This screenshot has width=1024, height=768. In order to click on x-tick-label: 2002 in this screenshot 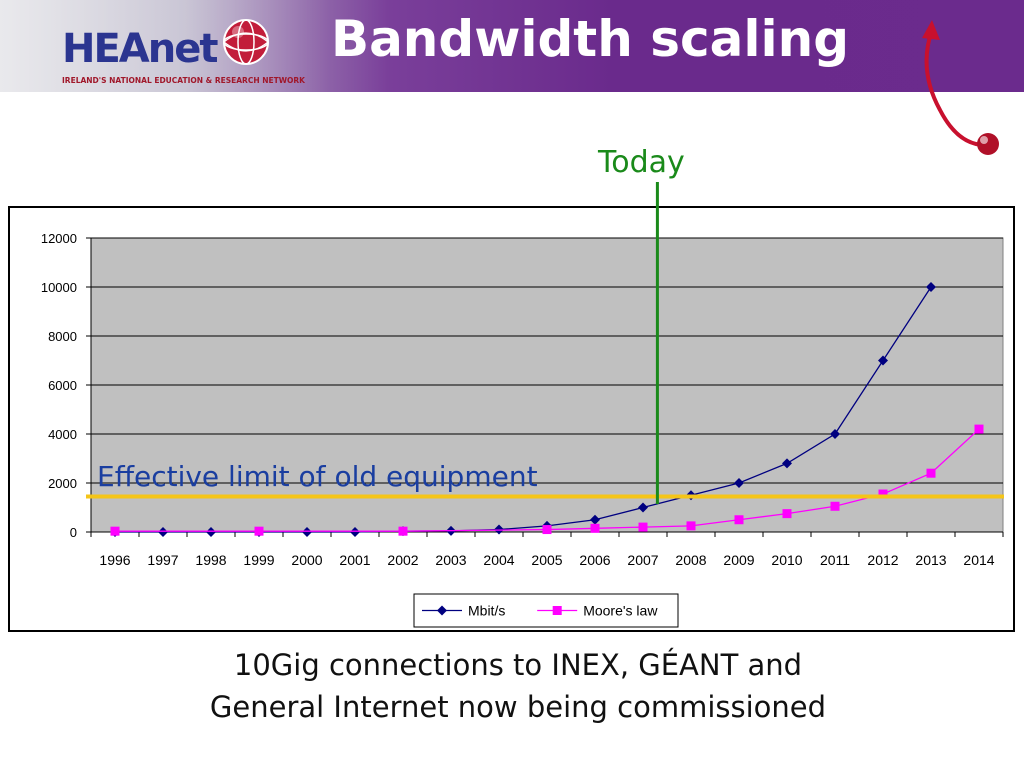, I will do `click(402, 560)`.